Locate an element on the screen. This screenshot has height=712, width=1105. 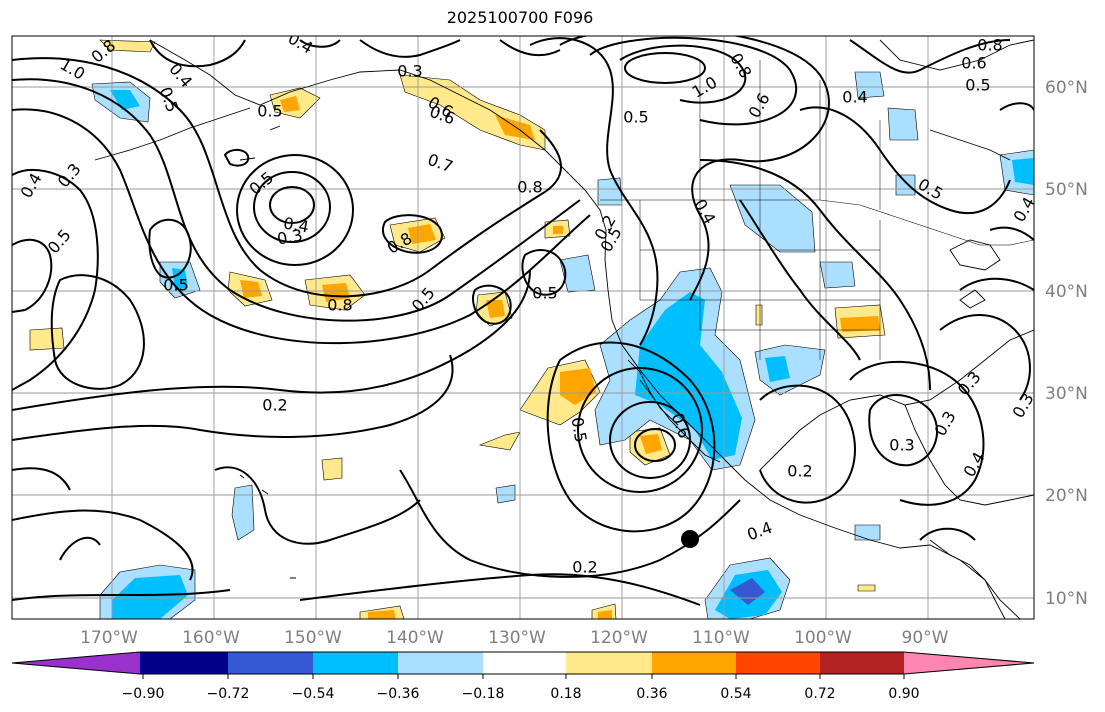
colorbar-extend-max is located at coordinates (969, 663).